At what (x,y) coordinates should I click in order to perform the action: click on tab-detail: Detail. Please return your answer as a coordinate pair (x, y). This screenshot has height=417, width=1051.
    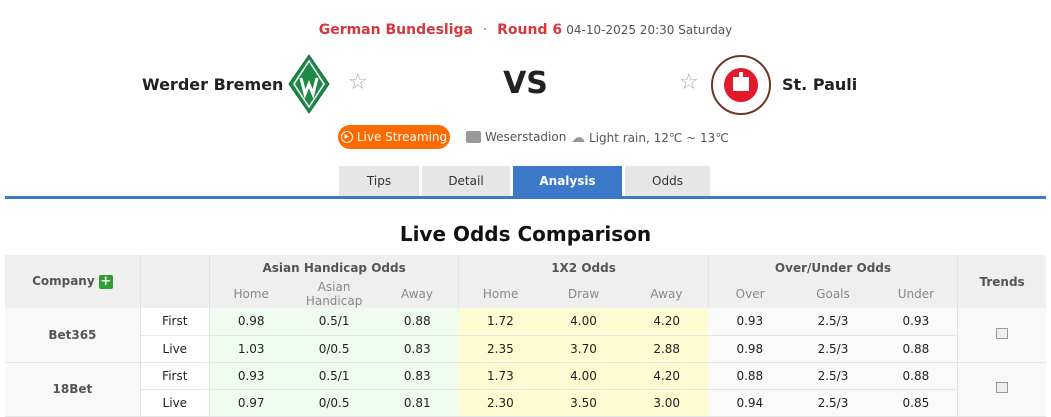
    Looking at the image, I should click on (466, 181).